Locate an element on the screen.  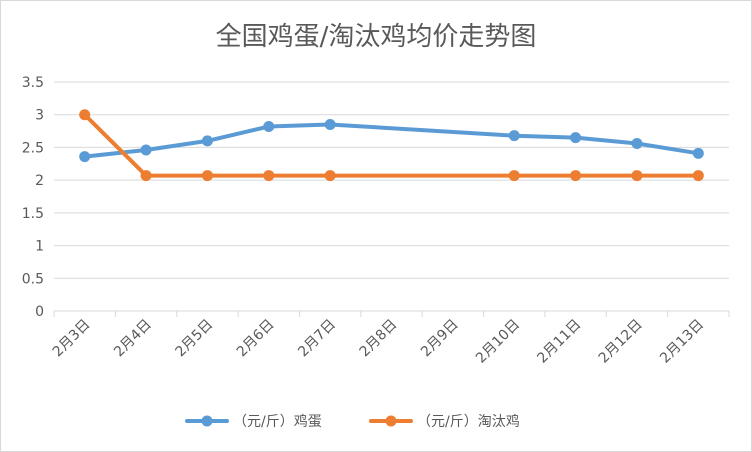
x-tick-label: 2月11日 is located at coordinates (559, 342).